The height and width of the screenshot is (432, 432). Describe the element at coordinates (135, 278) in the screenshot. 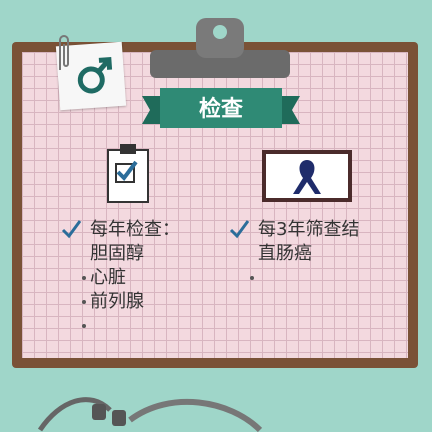

I see `list-item: 心脏` at that location.